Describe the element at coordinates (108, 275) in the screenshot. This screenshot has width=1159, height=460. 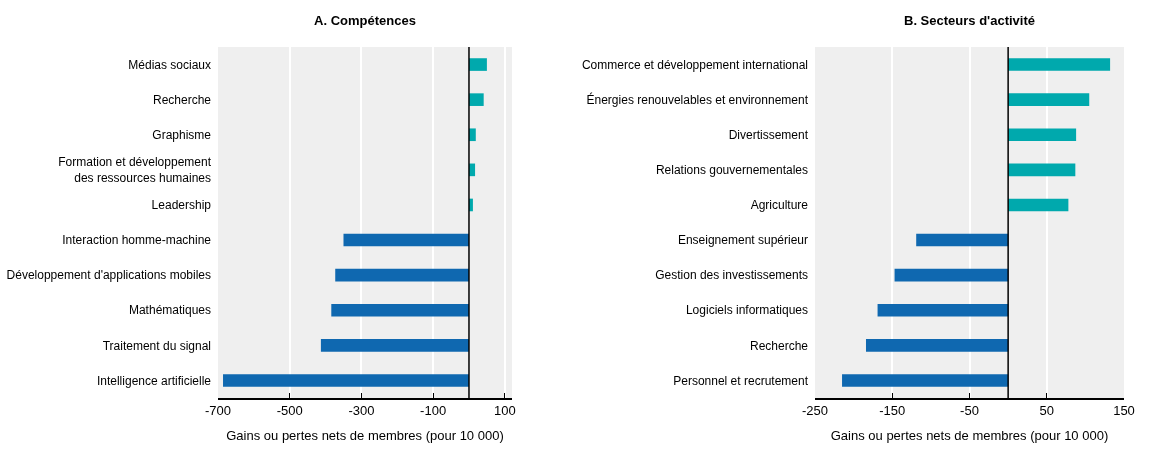
I see `y-tick-label: Développement d'applications mobiles` at that location.